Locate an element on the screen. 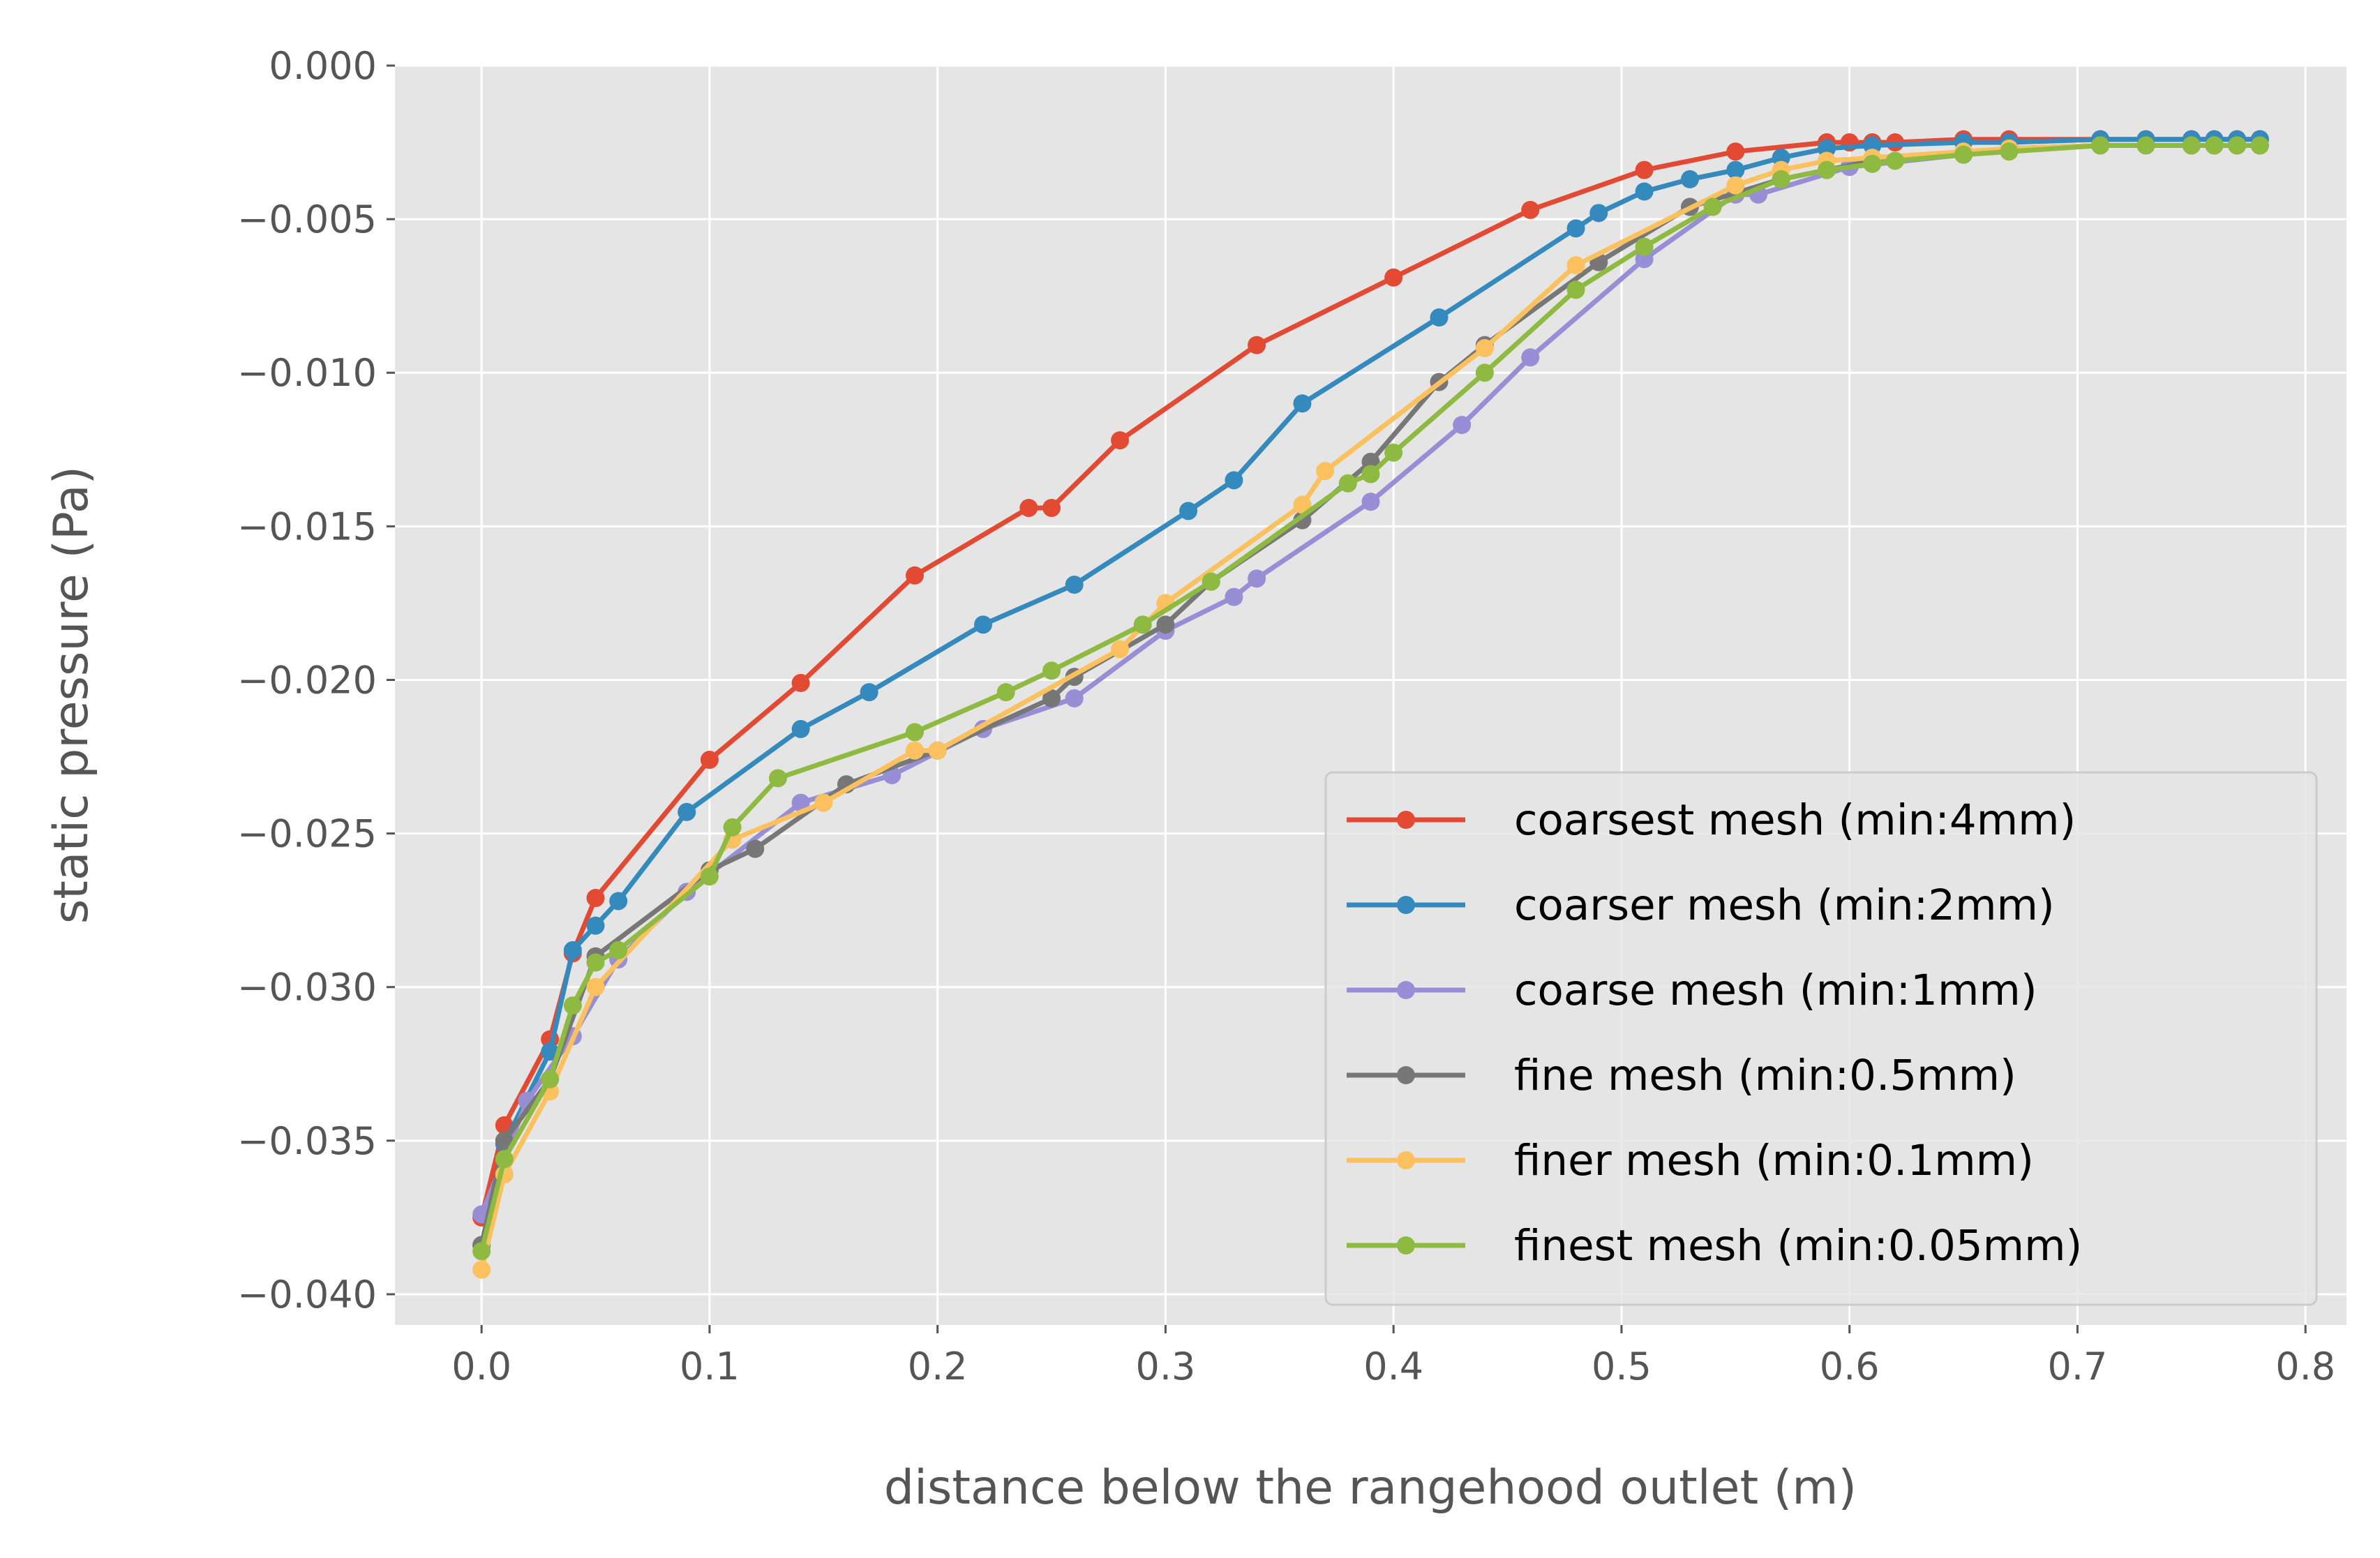 This screenshot has height=1558, width=2380. legend-item: coarse mesh (min:1mm) is located at coordinates (1692, 990).